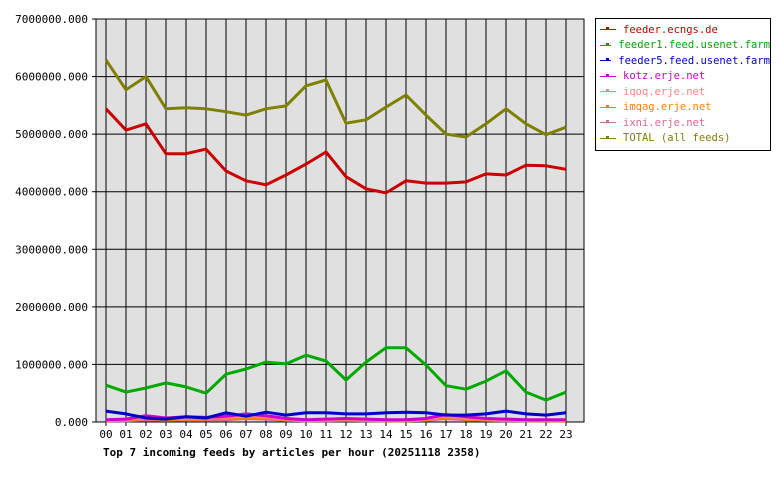 The image size is (780, 480). What do you see at coordinates (345, 434) in the screenshot?
I see `x-tick-label: 12` at bounding box center [345, 434].